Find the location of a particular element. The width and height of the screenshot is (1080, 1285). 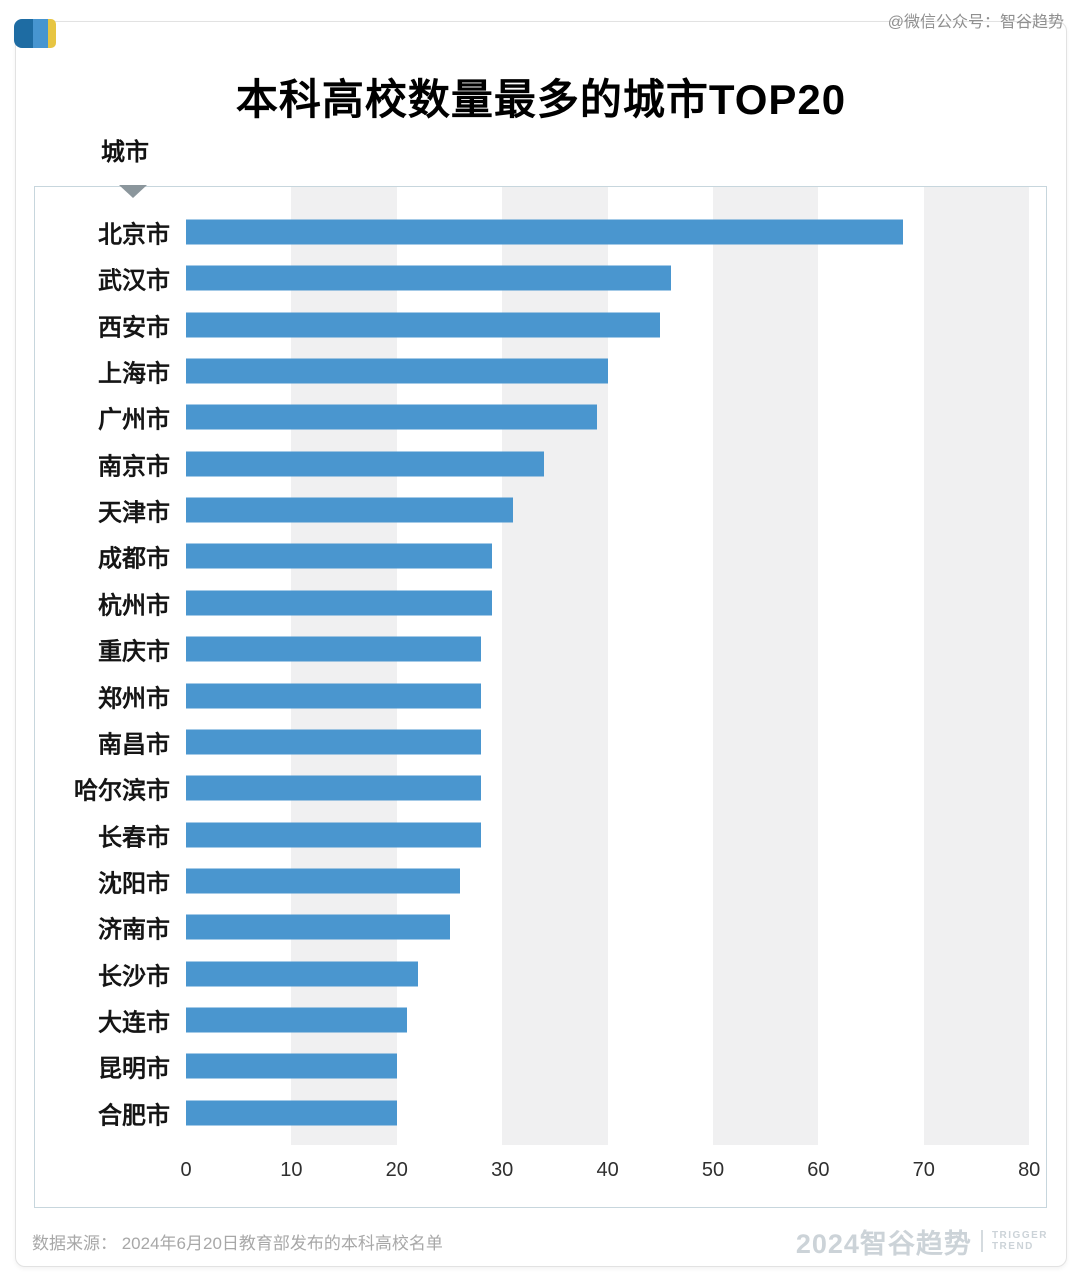

bar-row: 长沙市 is located at coordinates (540, 974).